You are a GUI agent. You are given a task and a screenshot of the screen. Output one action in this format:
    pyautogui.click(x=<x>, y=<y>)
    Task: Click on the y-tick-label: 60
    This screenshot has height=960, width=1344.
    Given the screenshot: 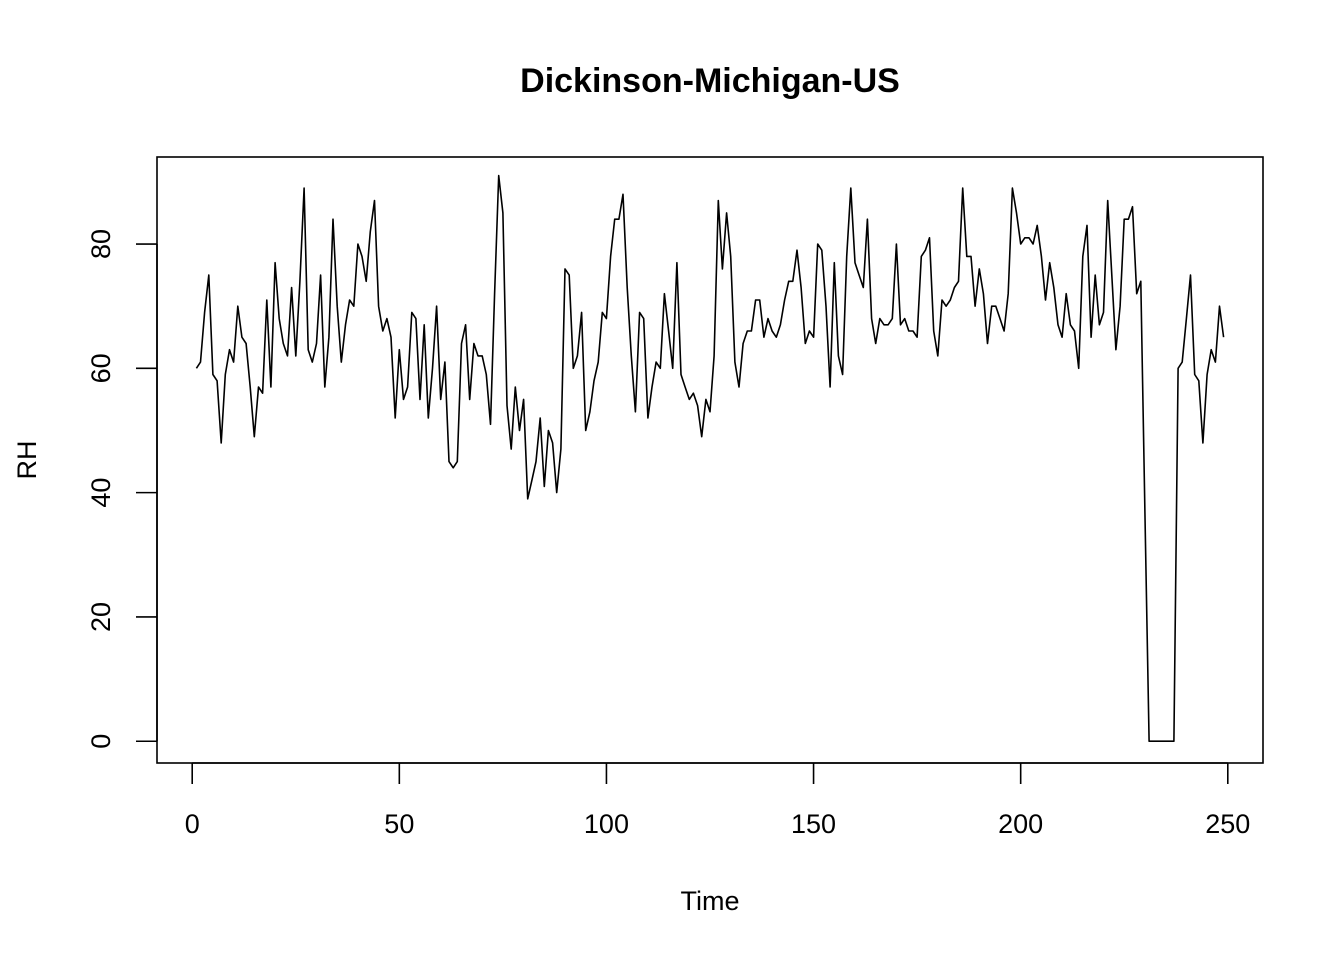 What is the action you would take?
    pyautogui.click(x=101, y=368)
    